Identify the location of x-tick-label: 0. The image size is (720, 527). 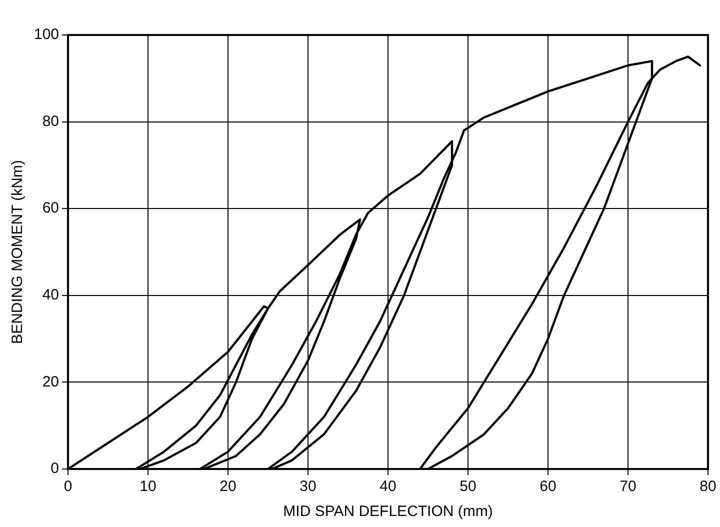
(68, 487).